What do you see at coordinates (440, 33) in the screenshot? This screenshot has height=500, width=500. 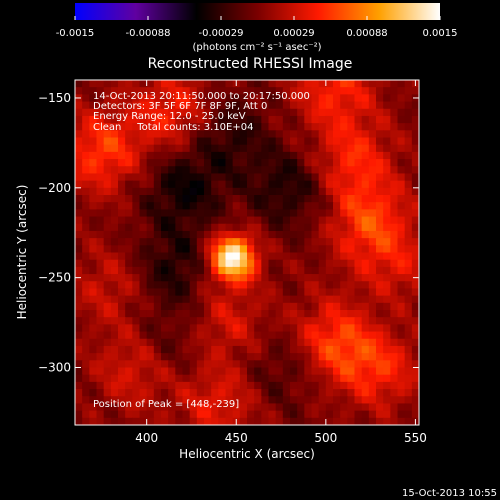 I see `colorbar-tick-label: 0.0015` at bounding box center [440, 33].